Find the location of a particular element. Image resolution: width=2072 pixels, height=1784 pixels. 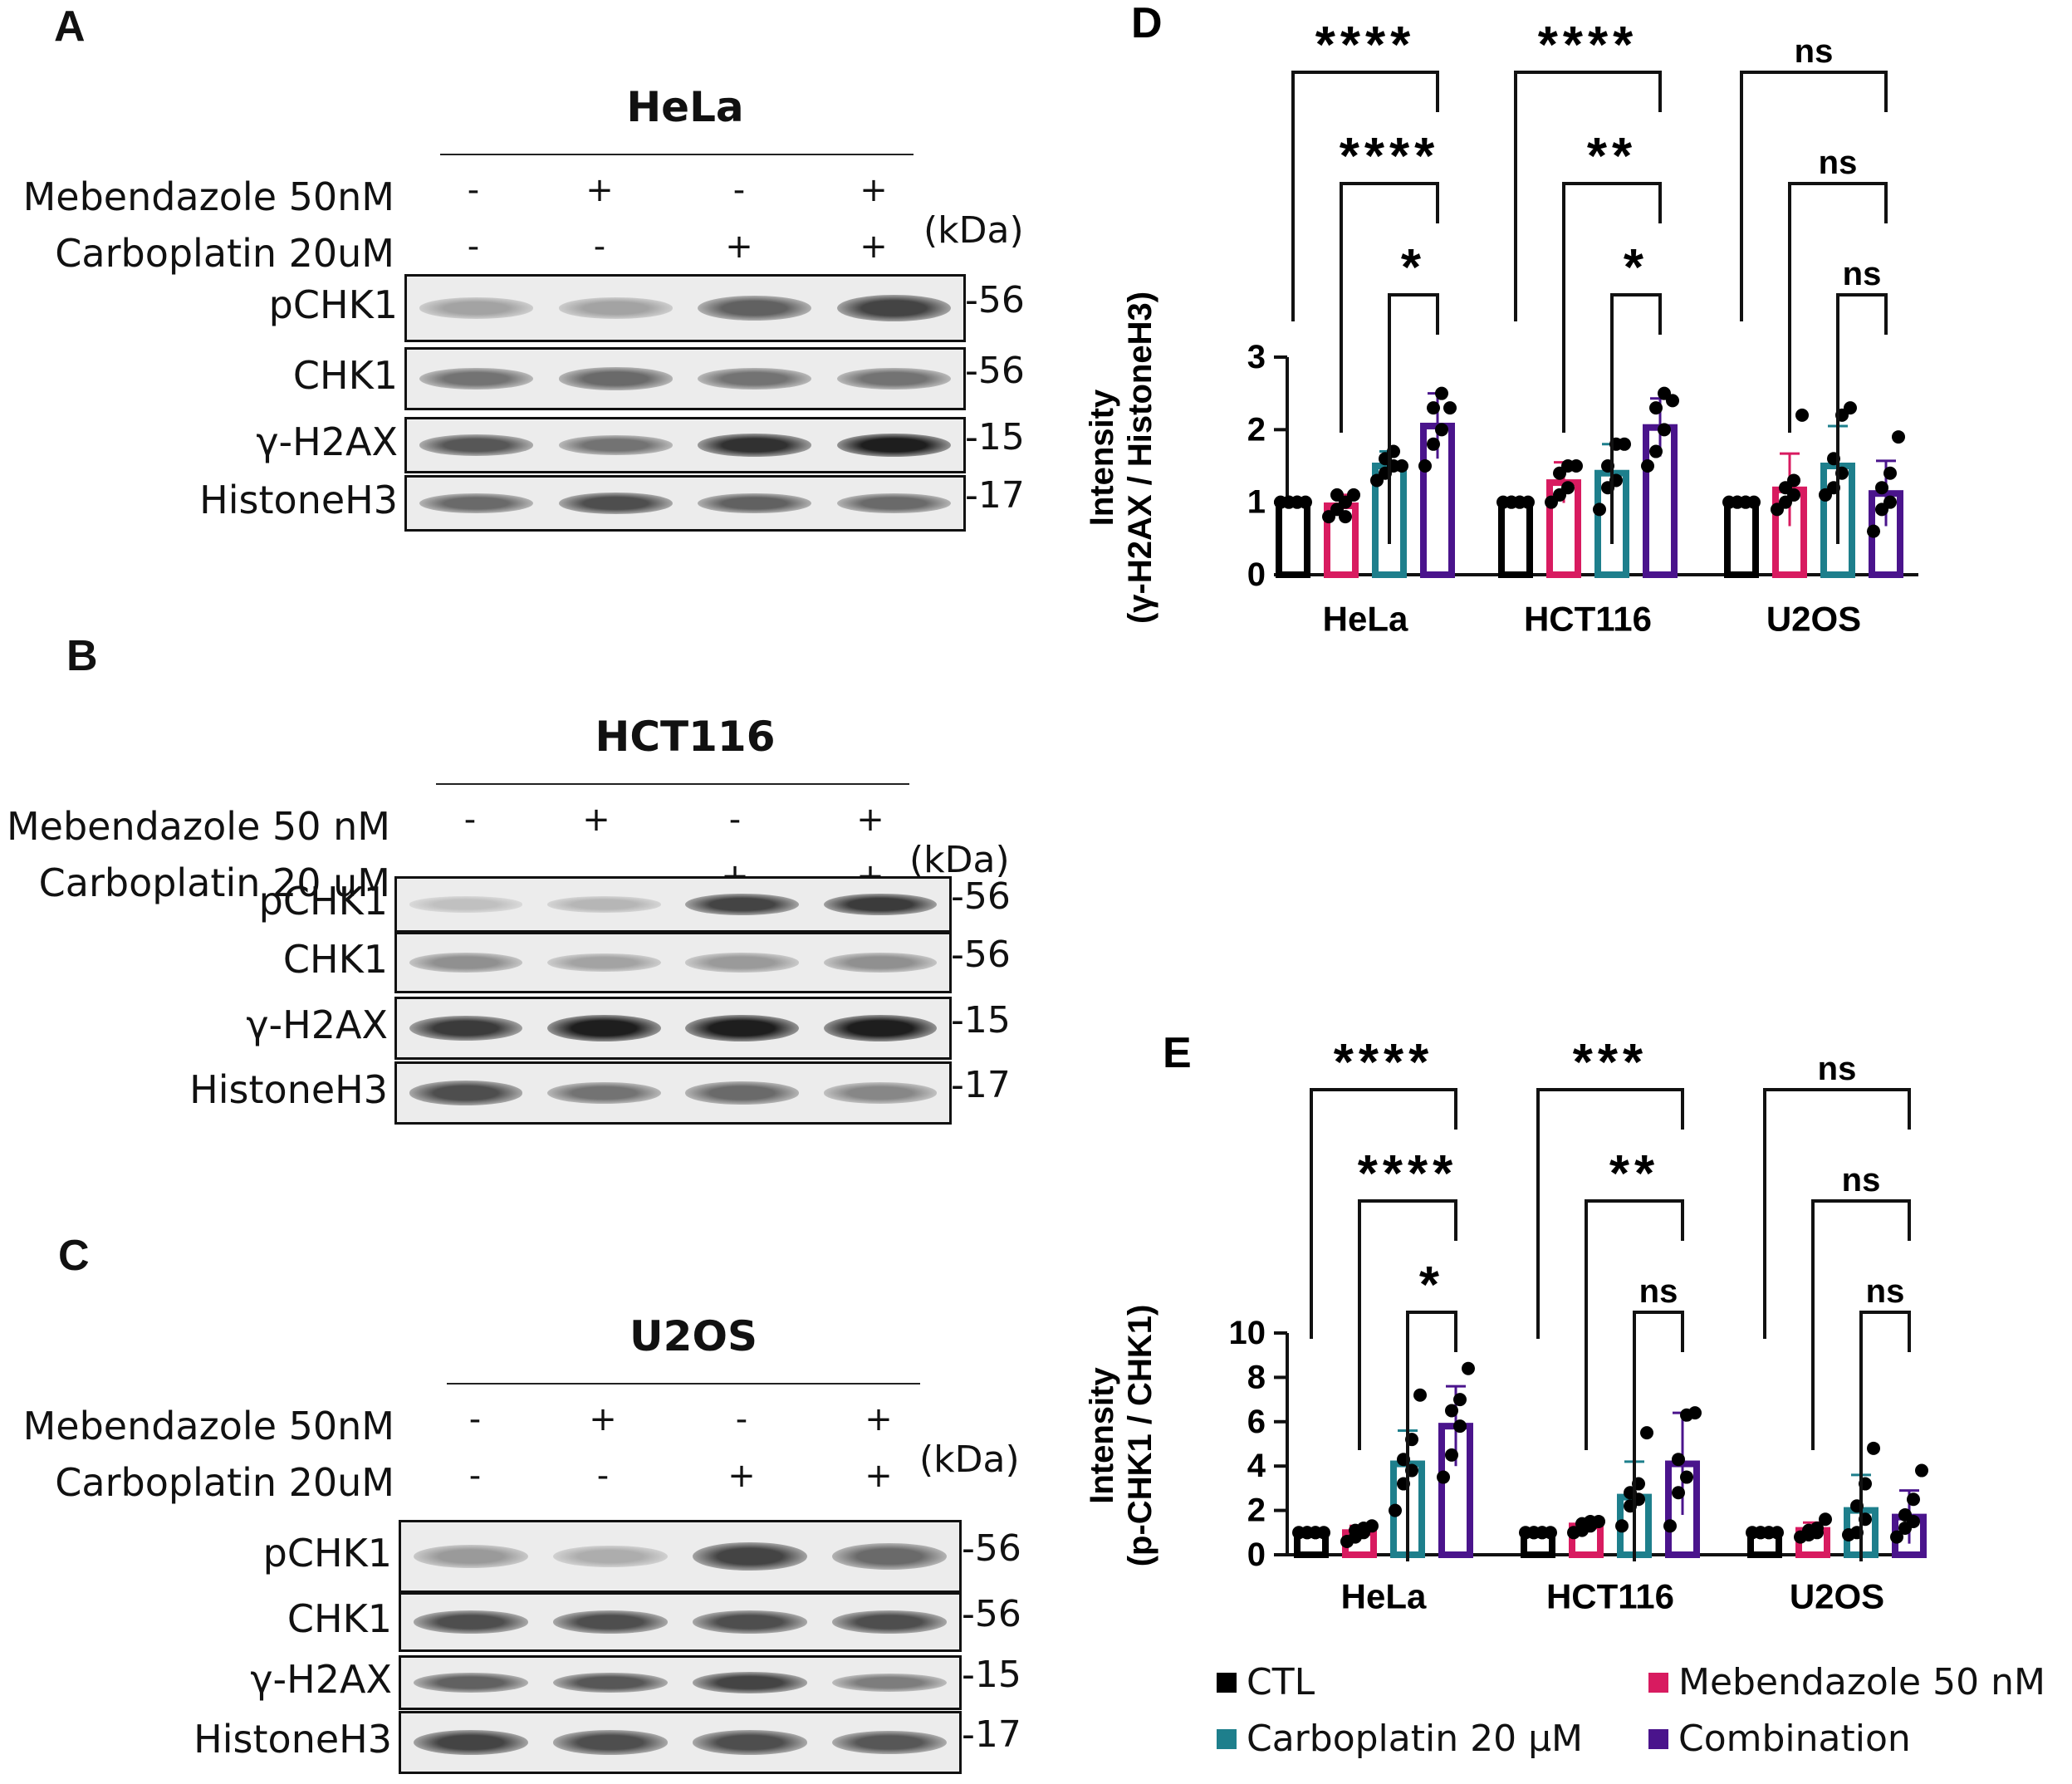

protein-label: γ-H2AX is located at coordinates (321, 1679).